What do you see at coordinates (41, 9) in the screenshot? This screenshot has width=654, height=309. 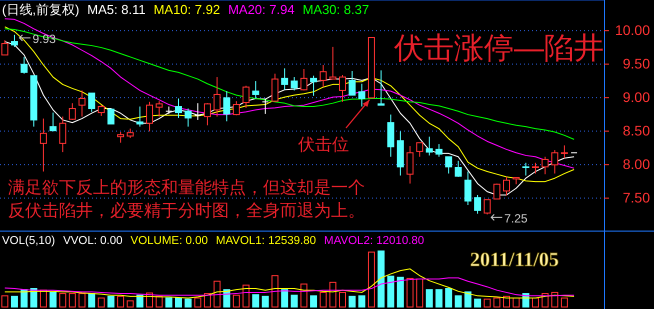 I see `chart-title: (日线,前复权)` at bounding box center [41, 9].